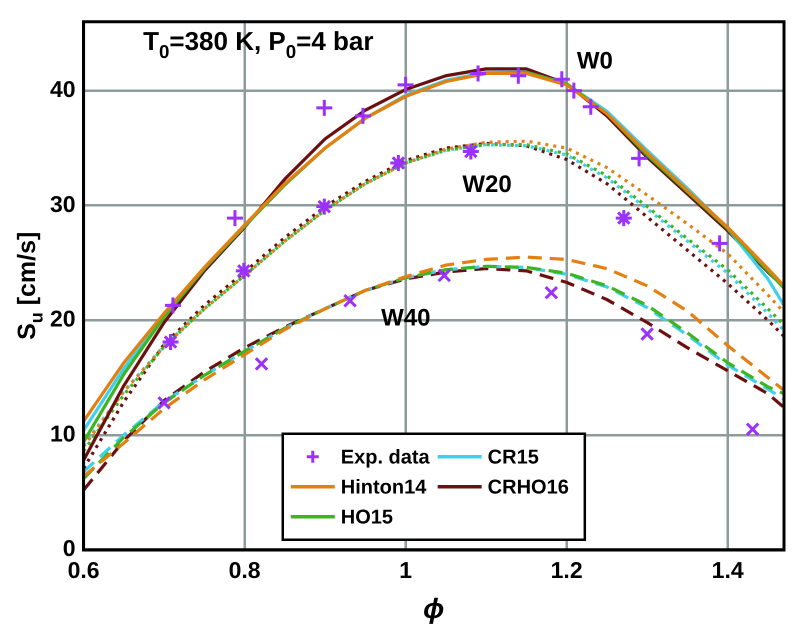 The image size is (795, 635). Describe the element at coordinates (29, 286) in the screenshot. I see `y-axis-title: Su [cm/s]` at that location.